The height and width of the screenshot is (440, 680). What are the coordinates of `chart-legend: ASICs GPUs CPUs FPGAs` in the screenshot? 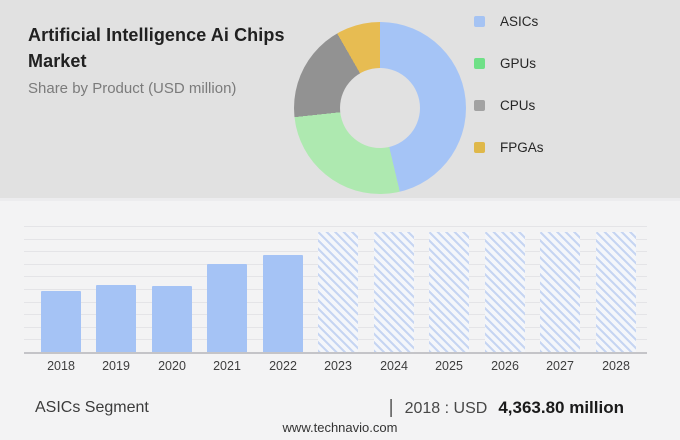 It's located at (509, 84).